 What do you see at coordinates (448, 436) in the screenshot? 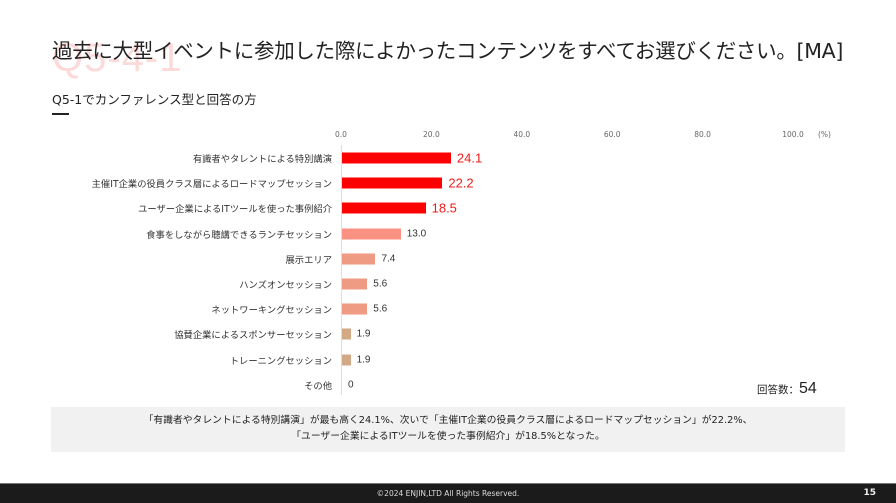
I see `summary-line-2: 「ユーザー企業によるITツールを使った事例紹介」が18.5%となった。` at bounding box center [448, 436].